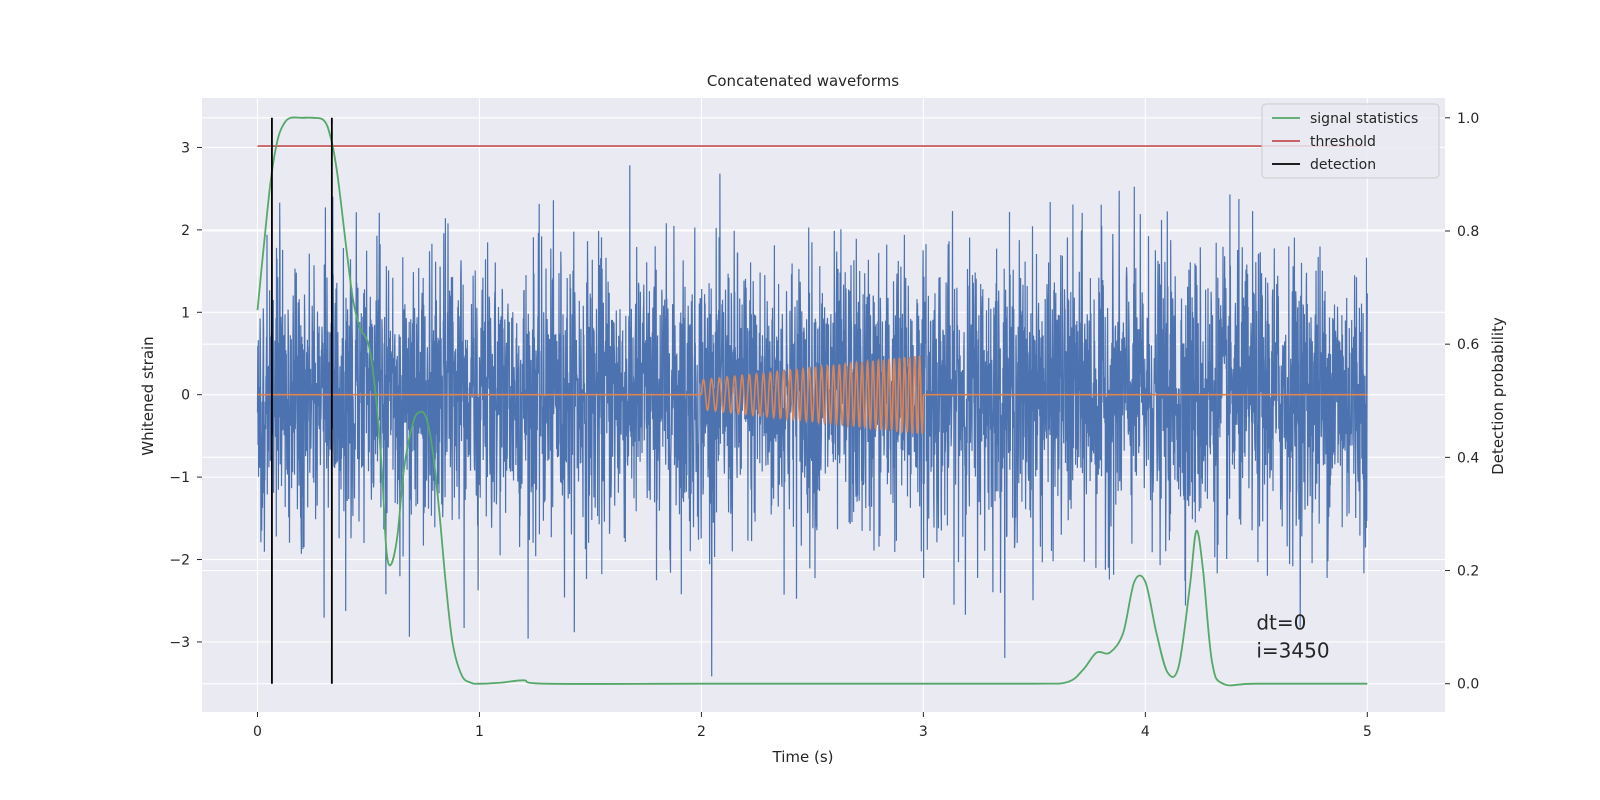 The image size is (1600, 800). What do you see at coordinates (1367, 732) in the screenshot?
I see `x-tick-label: 5` at bounding box center [1367, 732].